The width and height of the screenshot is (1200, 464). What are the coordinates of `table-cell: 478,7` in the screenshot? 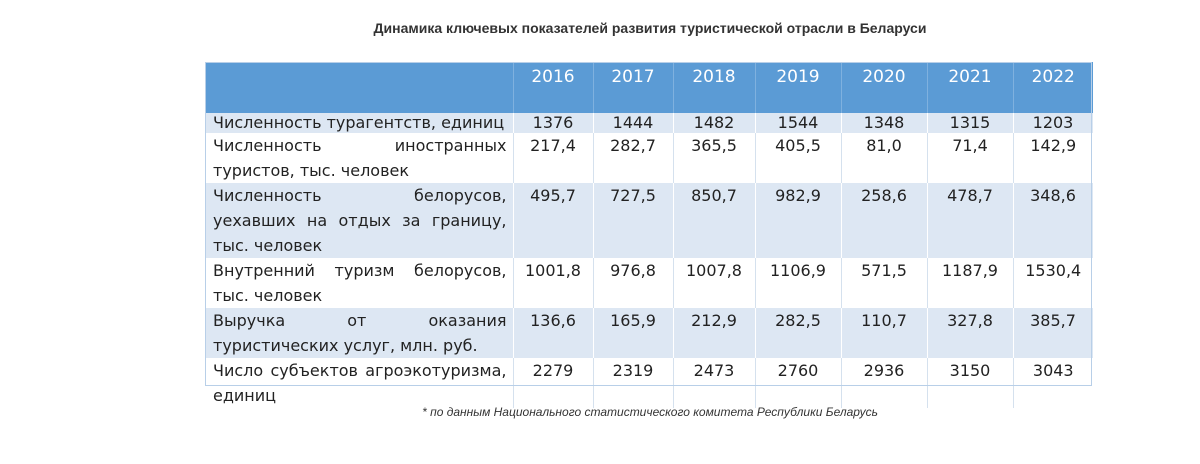 It's located at (970, 220).